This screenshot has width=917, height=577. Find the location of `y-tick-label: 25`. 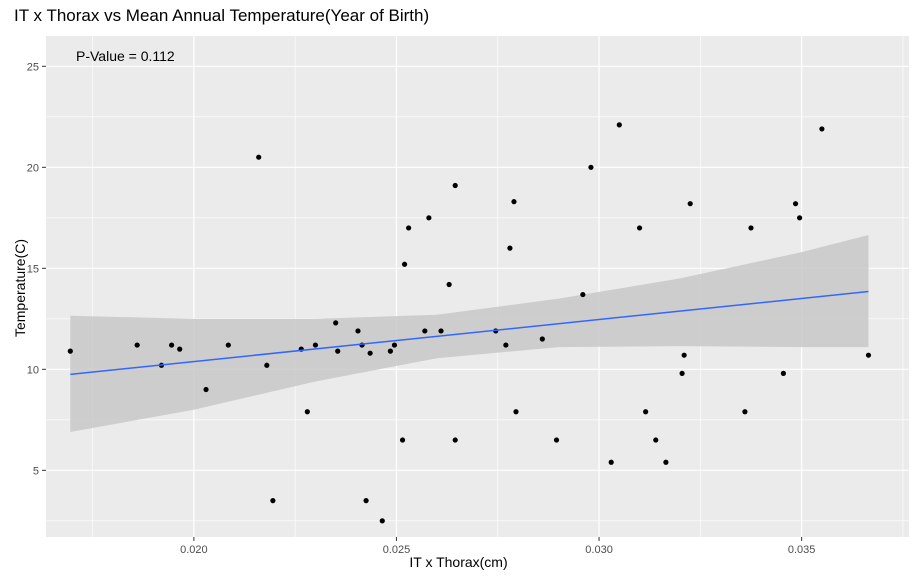

y-tick-label: 25 is located at coordinates (33, 67).